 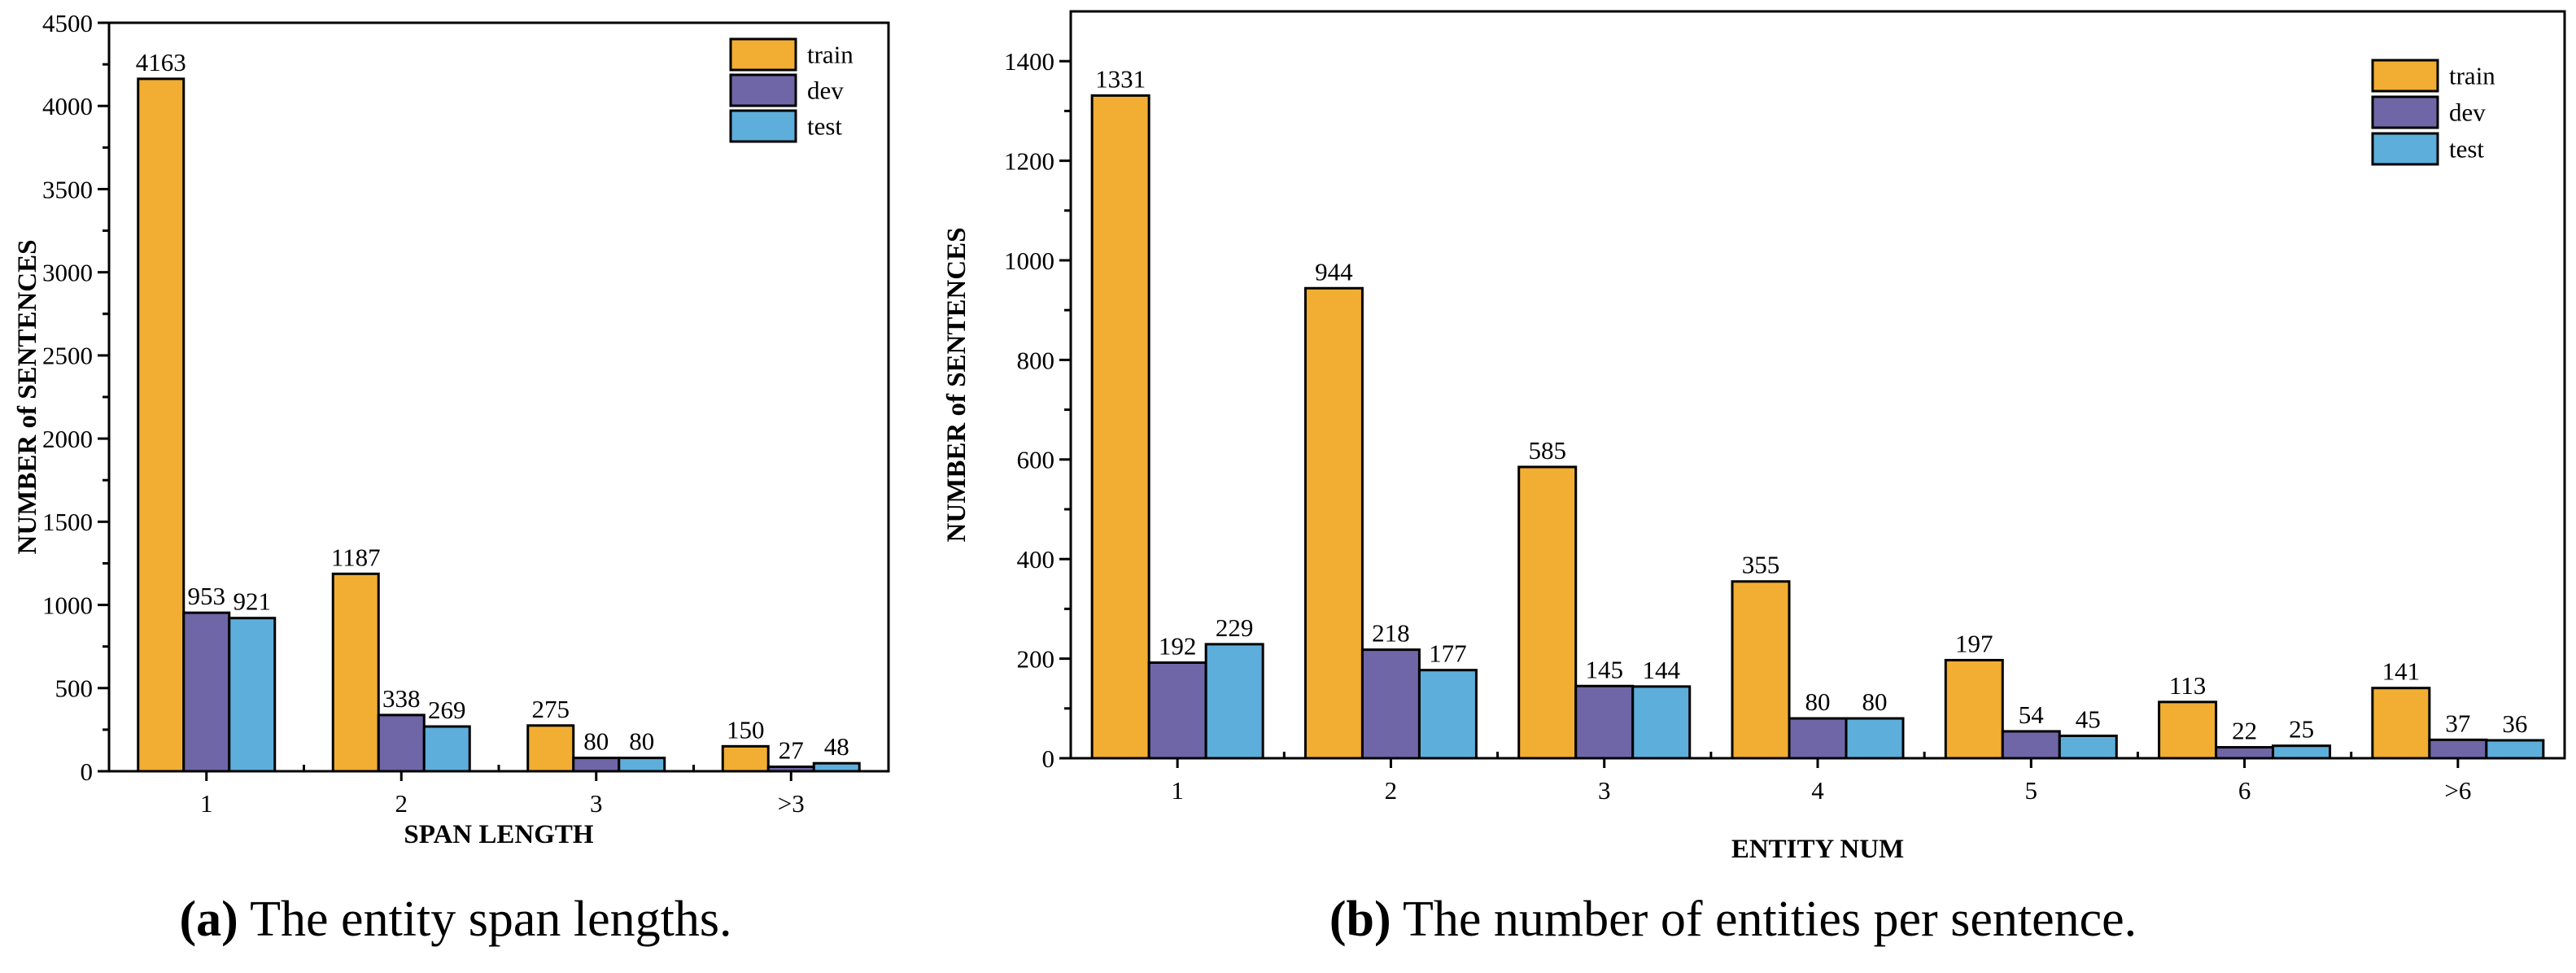 What do you see at coordinates (74, 688) in the screenshot?
I see `y-tick-label: 500` at bounding box center [74, 688].